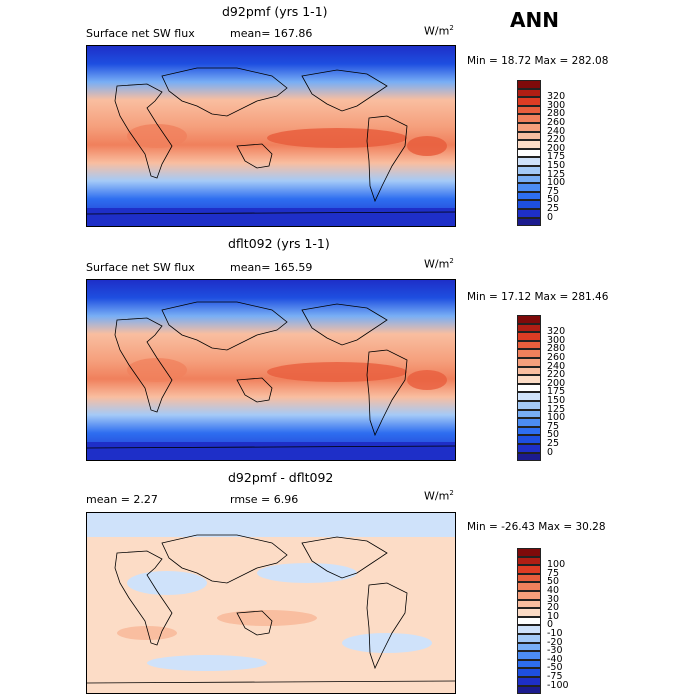 The image size is (700, 700). What do you see at coordinates (543, 621) in the screenshot?
I see `colorbar-3: -100 -75 -50 -40 -30 -20 -10 0 10 20 30 40 50 75 100` at bounding box center [543, 621].